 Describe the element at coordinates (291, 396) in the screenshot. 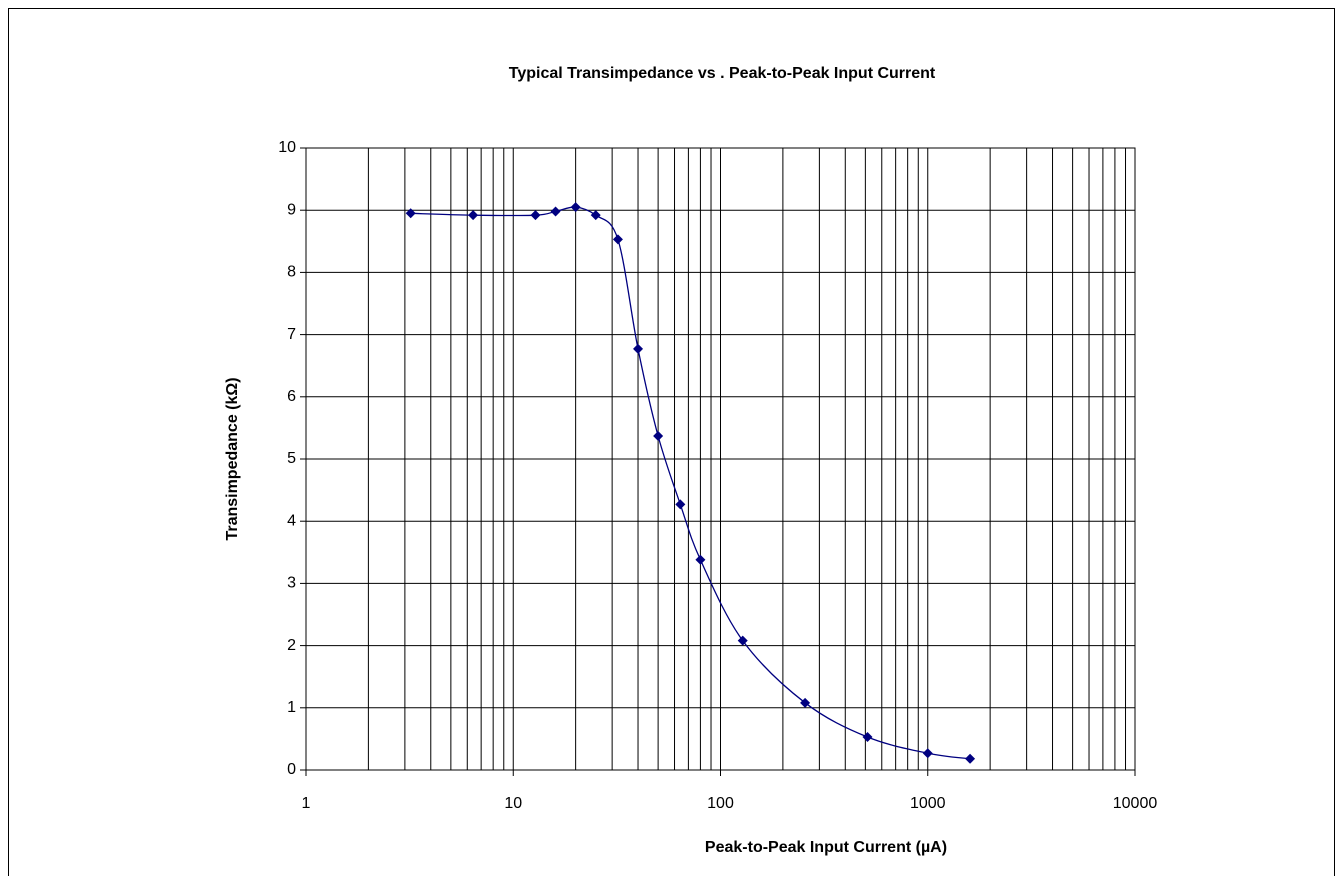

I see `y-tick-label: 6` at that location.